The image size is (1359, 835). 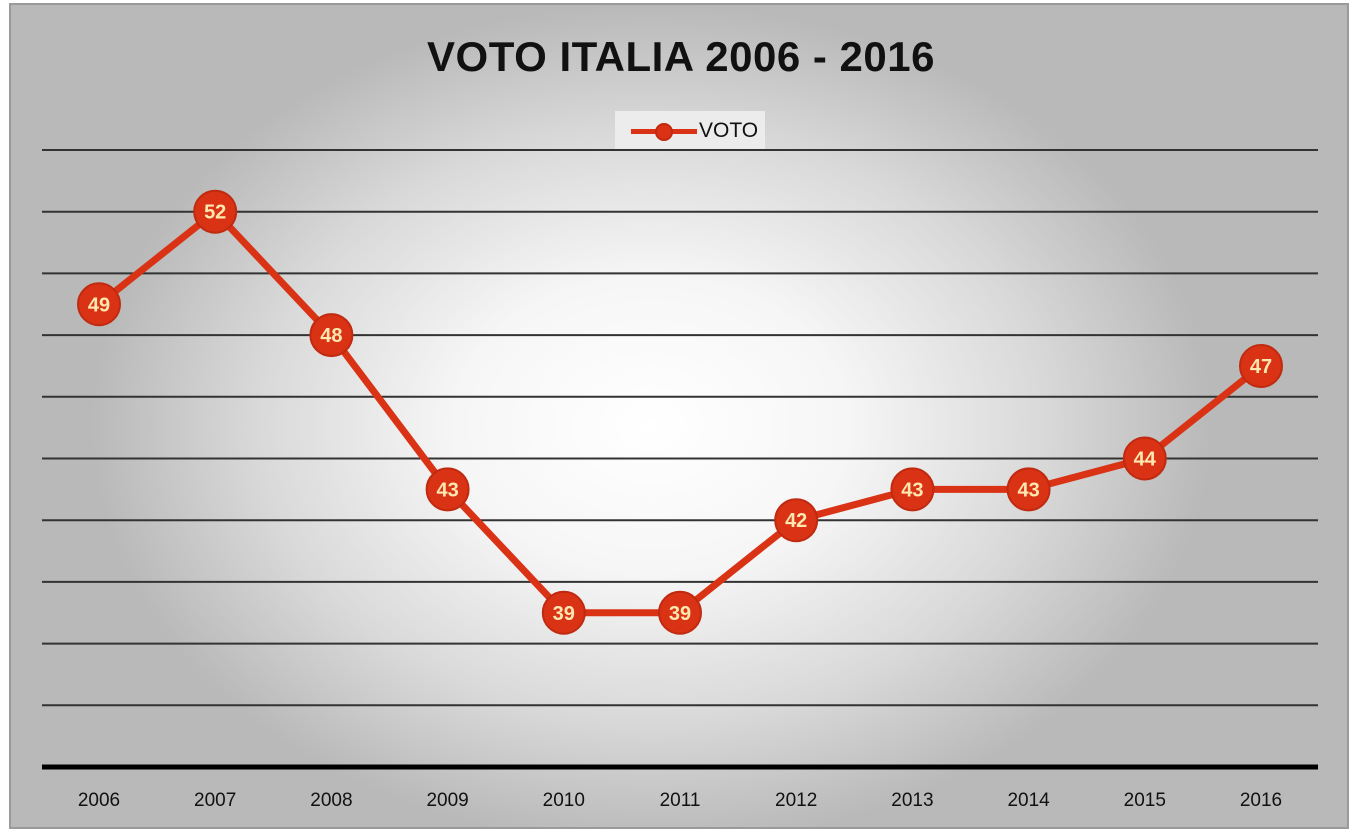 What do you see at coordinates (796, 800) in the screenshot?
I see `x-tick-label: 2012` at bounding box center [796, 800].